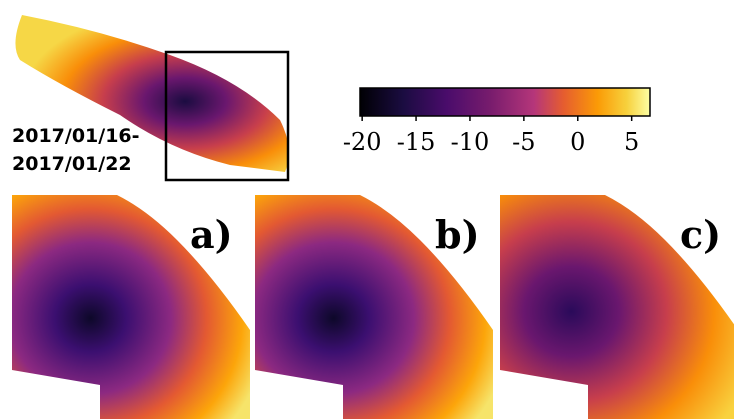 The height and width of the screenshot is (419, 734). I want to click on panel-label: a), so click(211, 234).